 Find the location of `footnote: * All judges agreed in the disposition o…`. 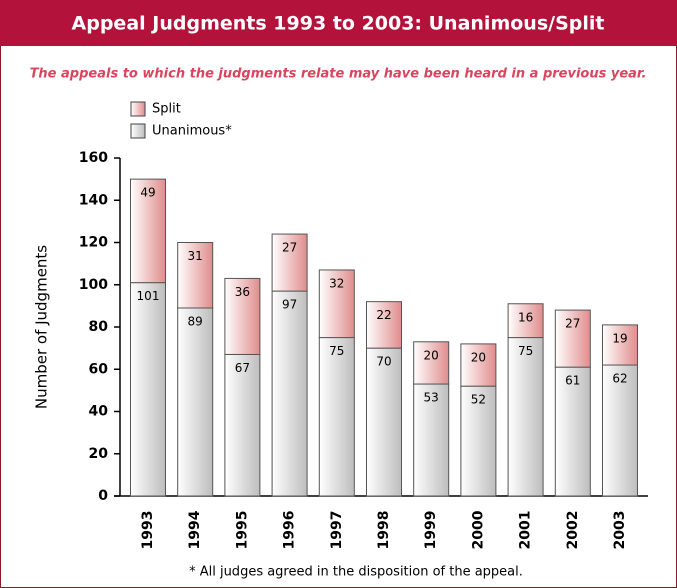

footnote: * All judges agreed in the disposition o… is located at coordinates (356, 572).